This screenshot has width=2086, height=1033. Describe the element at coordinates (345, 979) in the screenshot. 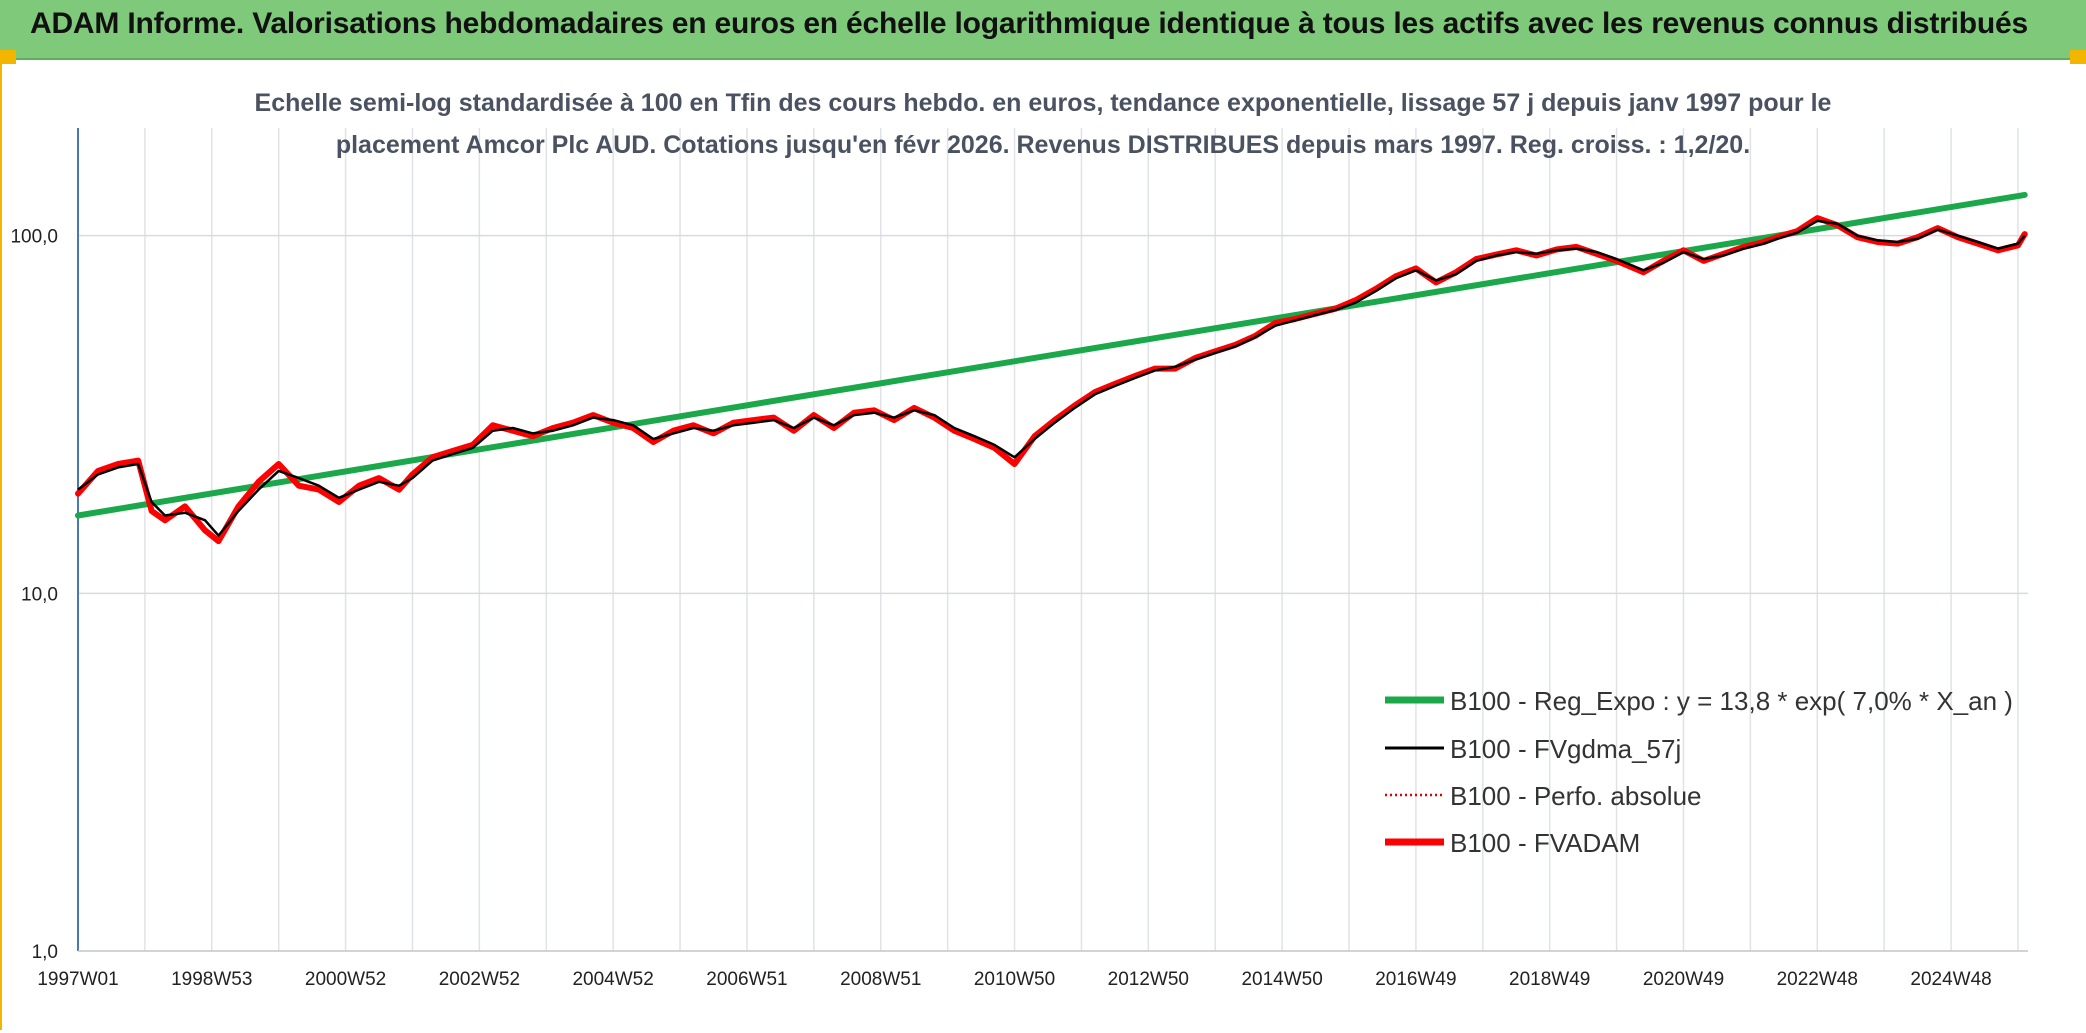

I see `x-tick-label-2: 2000W52` at that location.